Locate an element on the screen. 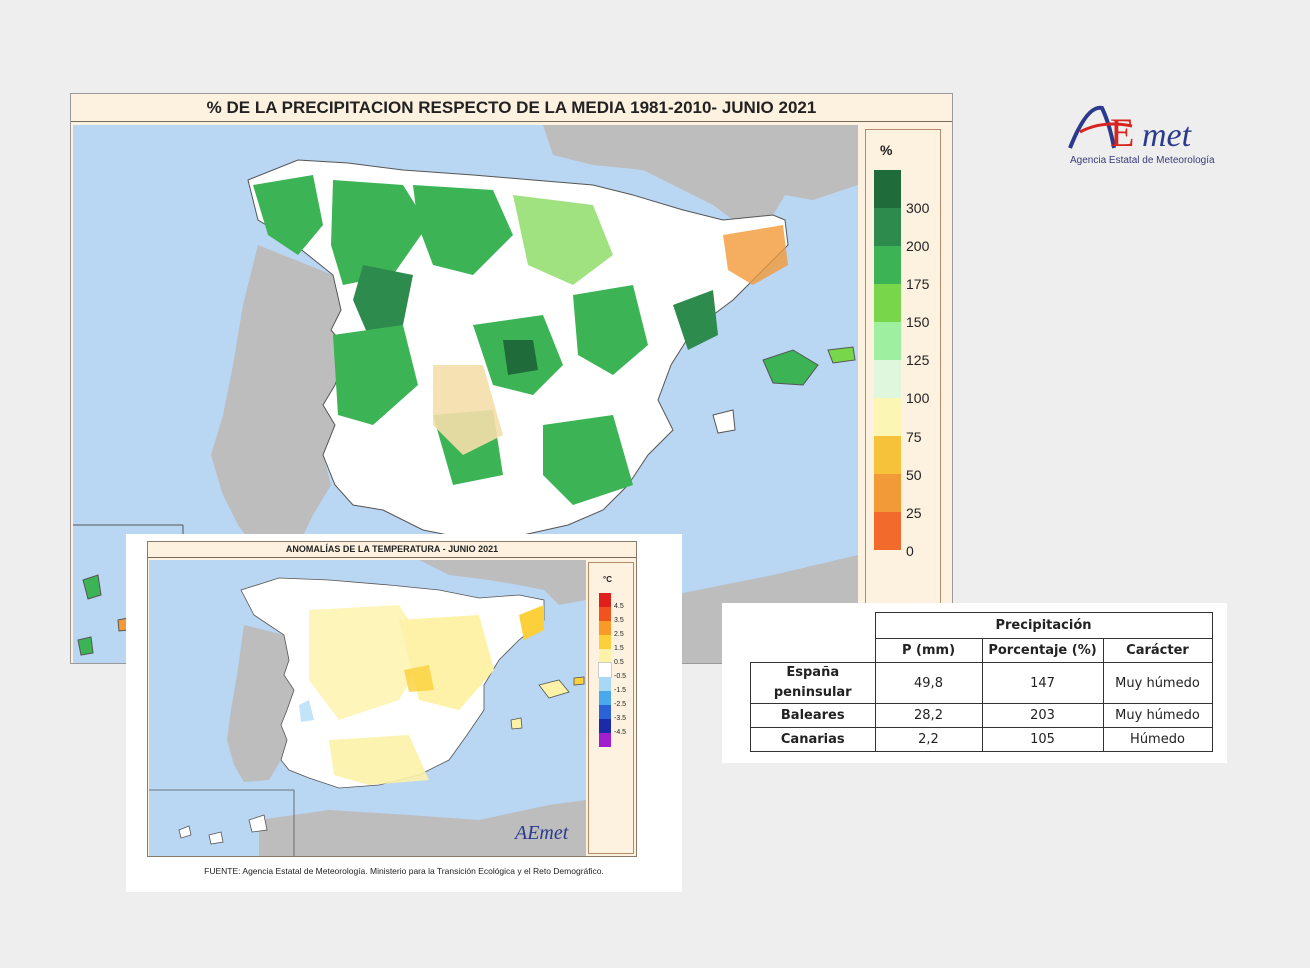 This screenshot has height=968, width=1310. table-col-header: Carácter is located at coordinates (1157, 650).